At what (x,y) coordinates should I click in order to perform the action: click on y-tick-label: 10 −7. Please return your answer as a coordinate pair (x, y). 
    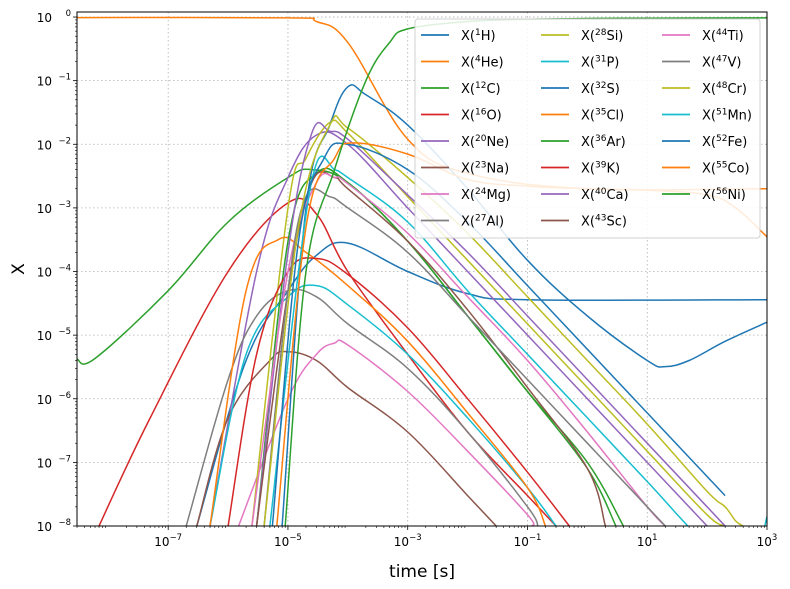
    Looking at the image, I should click on (54, 462).